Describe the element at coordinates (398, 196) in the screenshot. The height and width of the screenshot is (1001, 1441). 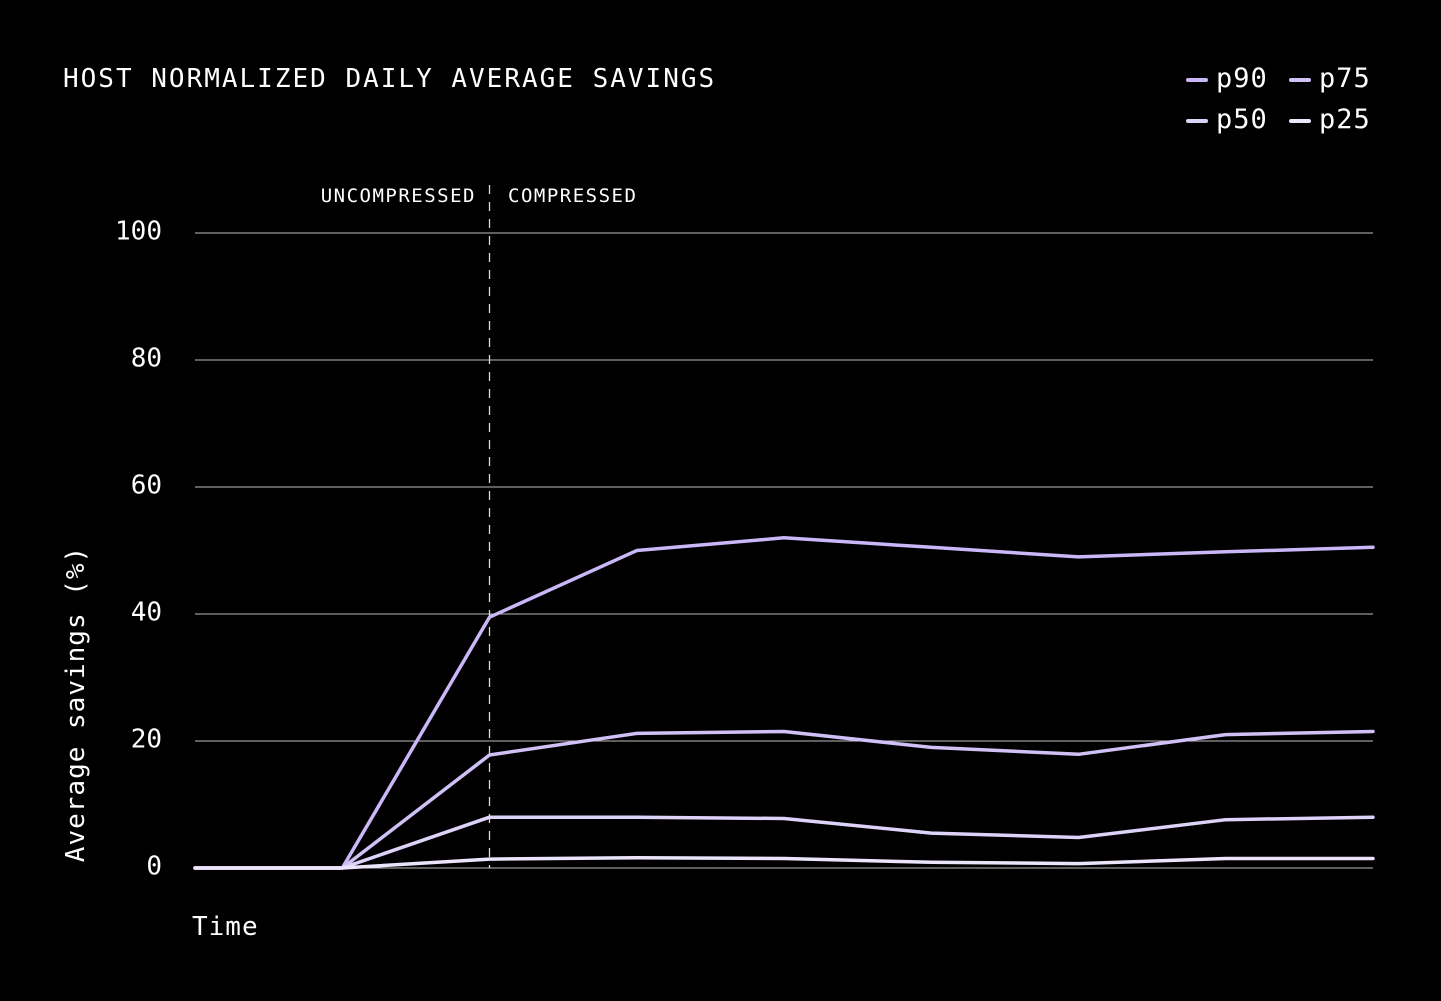
I see `region-label-uncompressed: UNCOMPRESSED` at that location.